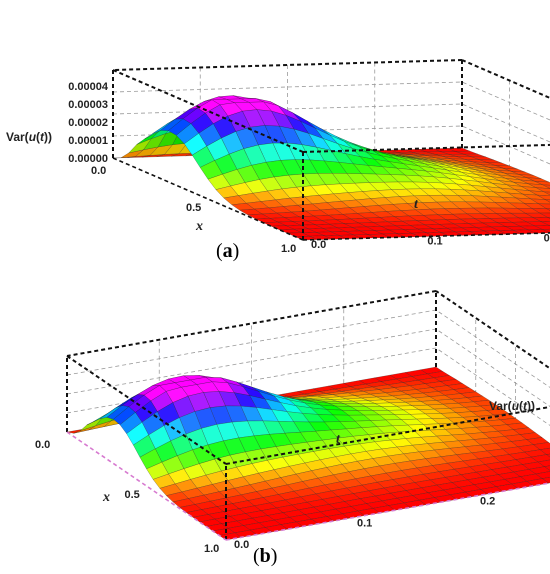  Describe the element at coordinates (265, 556) in the screenshot. I see `panel-b-caption: (b)` at that location.